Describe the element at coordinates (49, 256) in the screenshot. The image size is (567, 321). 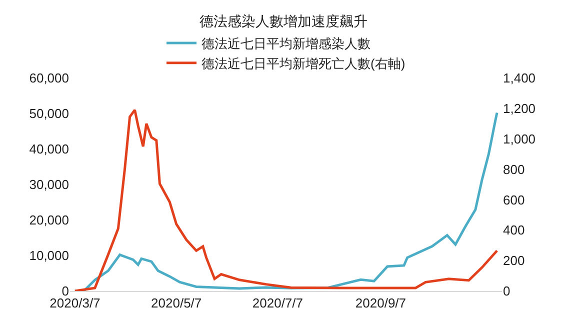
I see `y-tick-label: 10,000` at that location.